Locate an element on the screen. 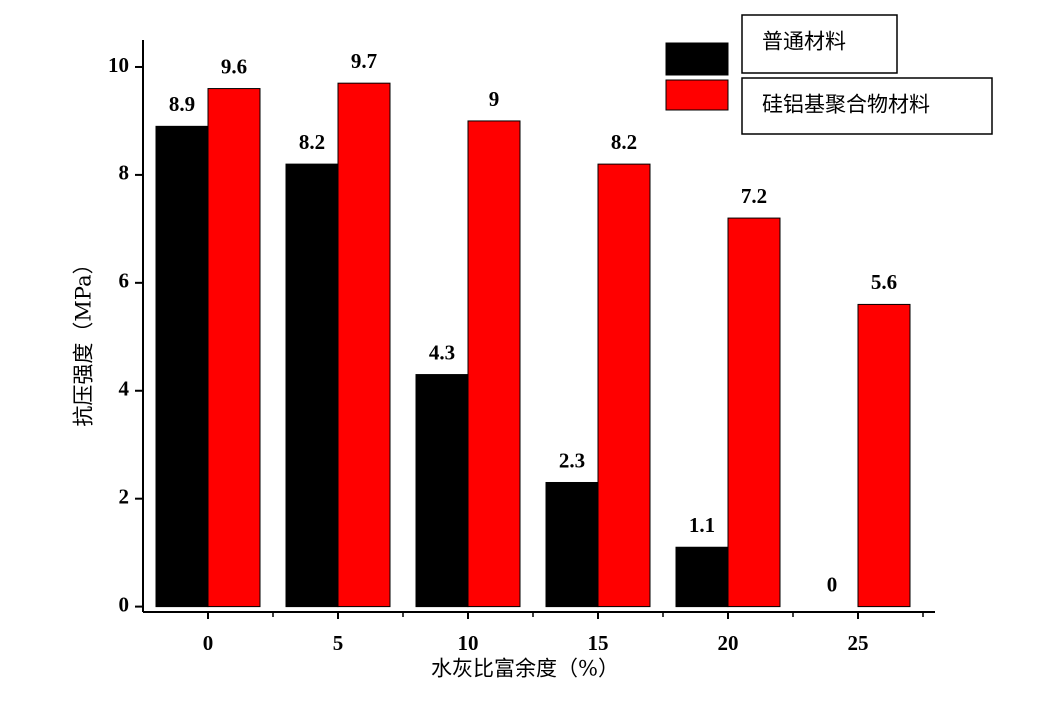 The image size is (1060, 711). value-label: 5.6 is located at coordinates (884, 282).